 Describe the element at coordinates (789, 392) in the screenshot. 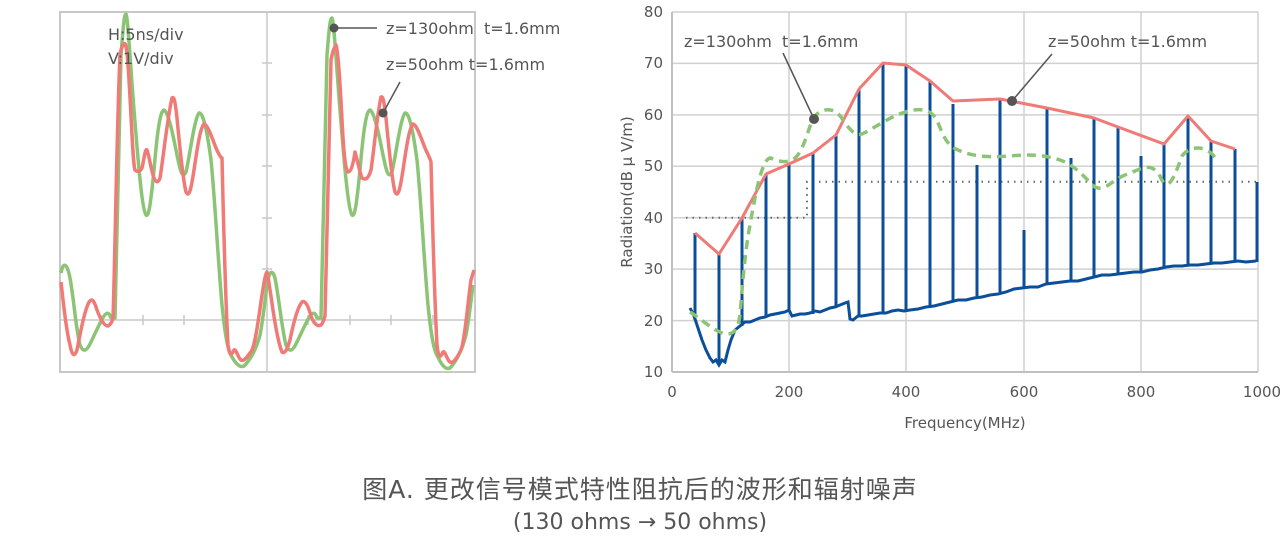

I see `svg-text: 200` at that location.